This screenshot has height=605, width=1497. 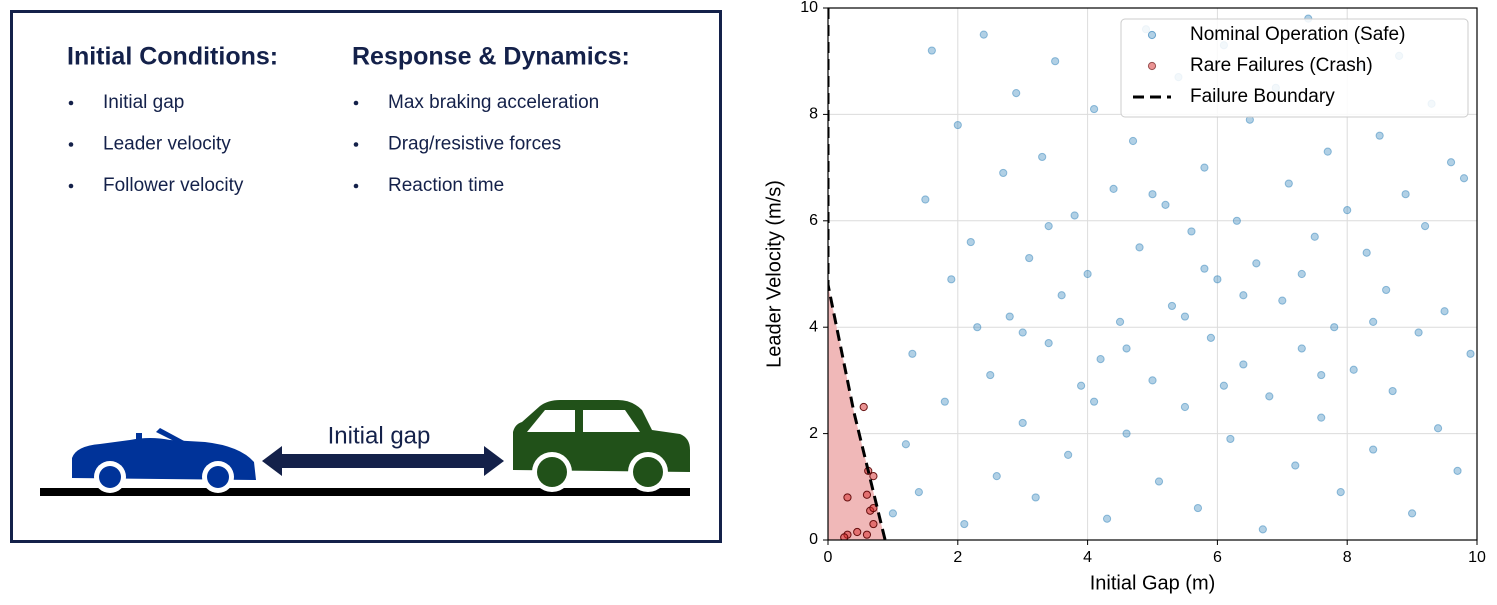 I want to click on y-tick-label: 6, so click(x=813, y=220).